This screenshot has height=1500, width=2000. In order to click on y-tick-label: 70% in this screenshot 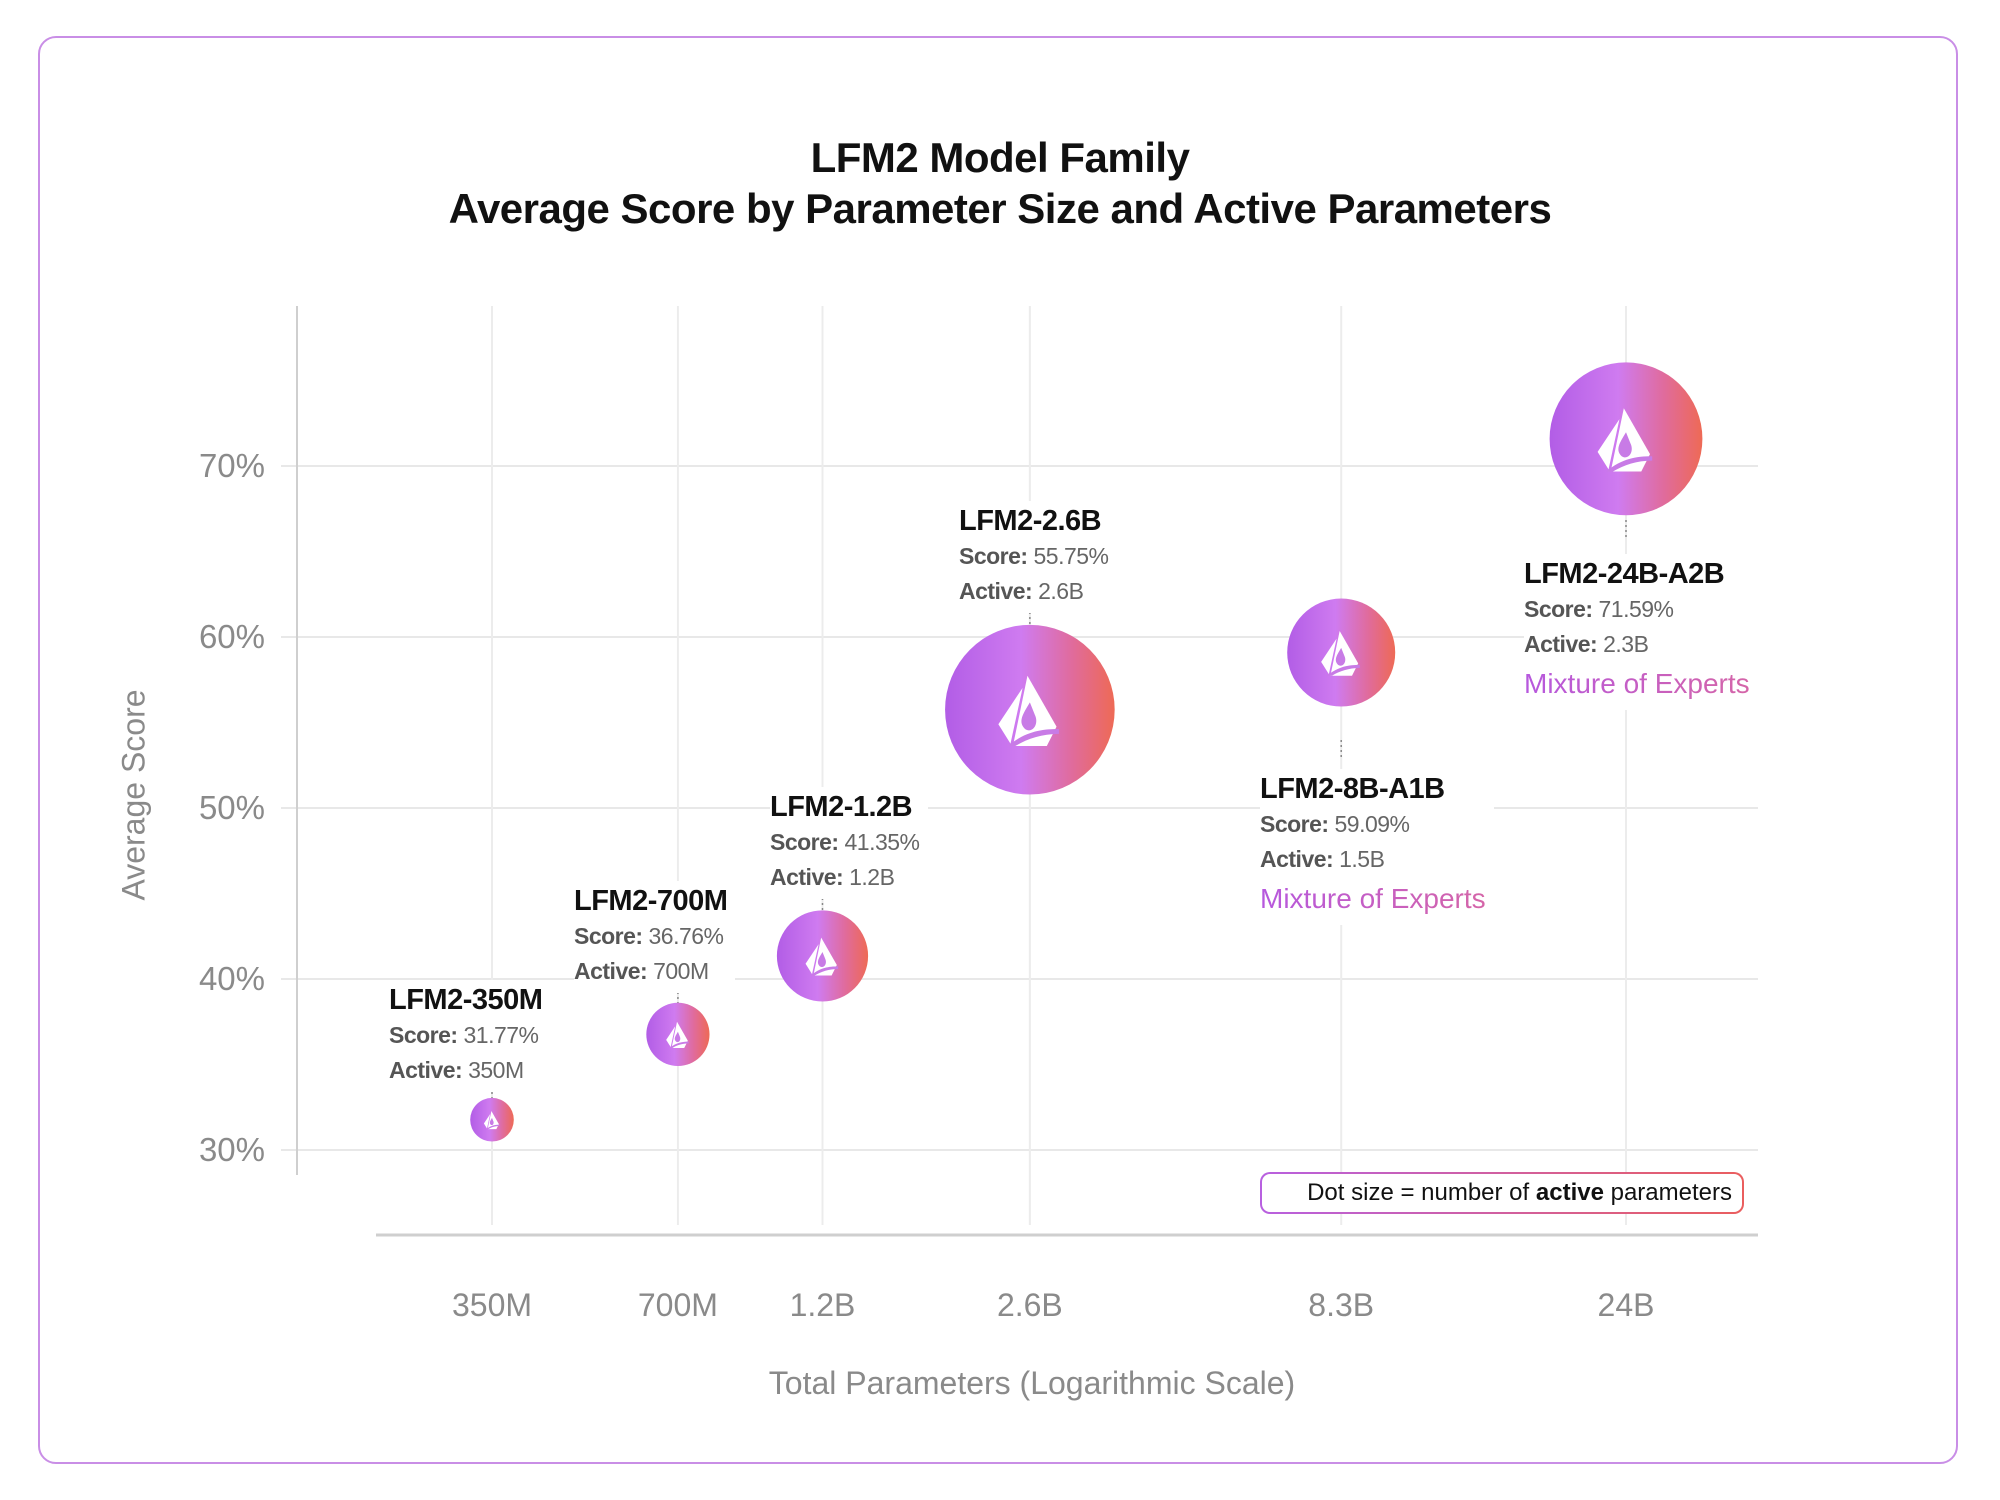, I will do `click(231, 465)`.